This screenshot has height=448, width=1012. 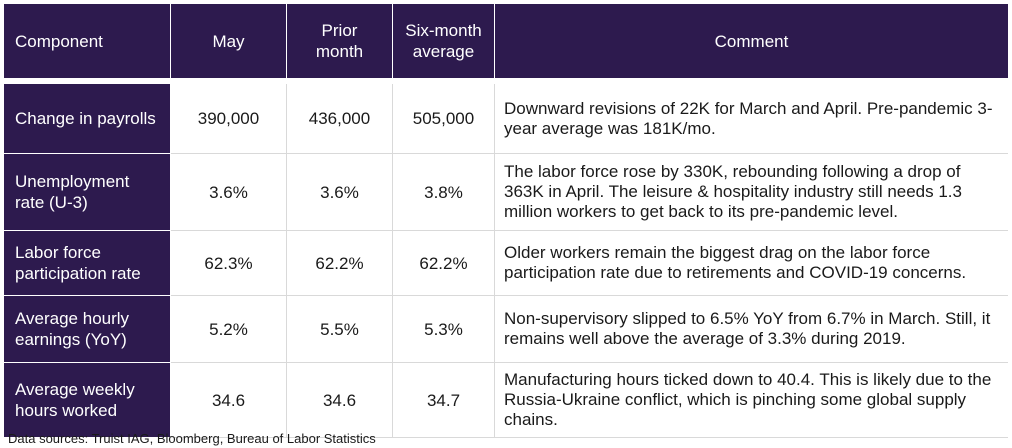 I want to click on row-label-change-in-payrolls: Change in payrolls, so click(x=87, y=119).